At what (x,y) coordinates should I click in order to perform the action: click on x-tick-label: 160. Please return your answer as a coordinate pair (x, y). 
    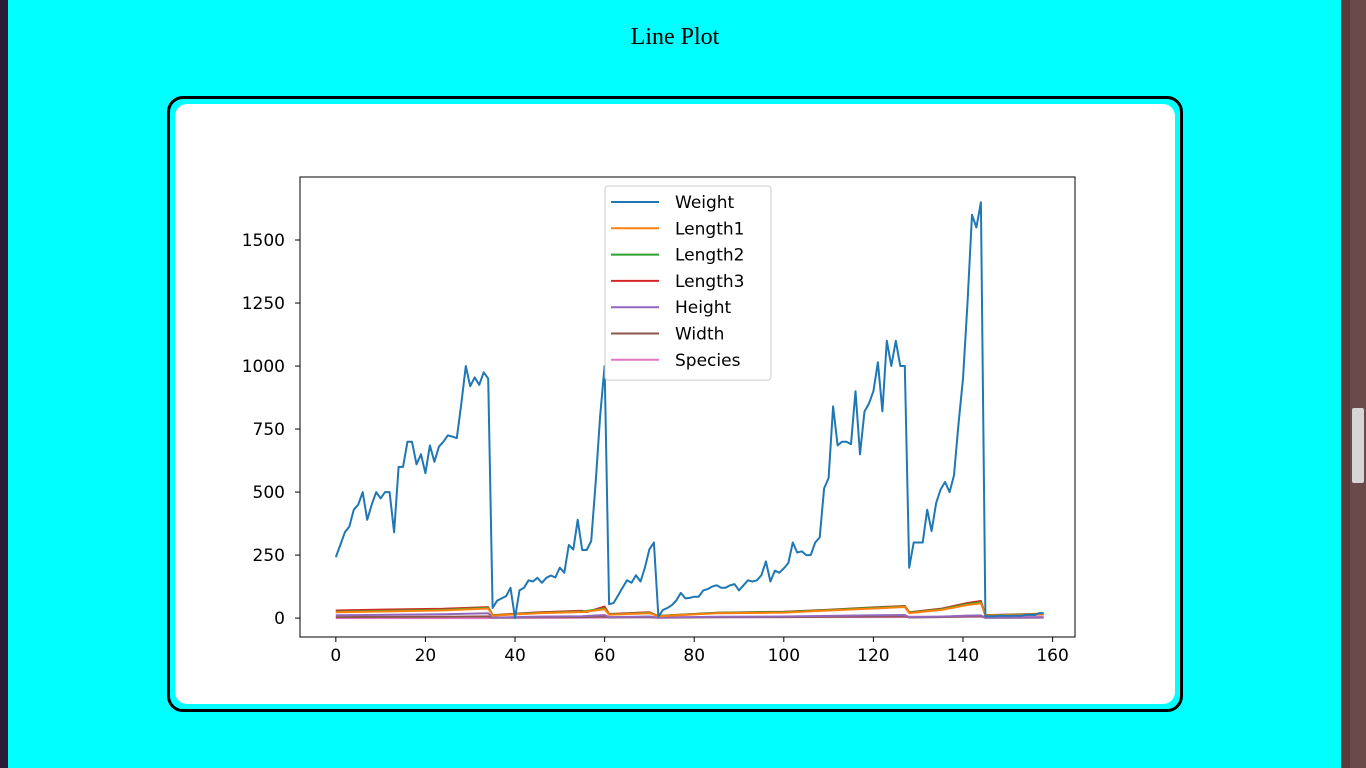
    Looking at the image, I should click on (1052, 656).